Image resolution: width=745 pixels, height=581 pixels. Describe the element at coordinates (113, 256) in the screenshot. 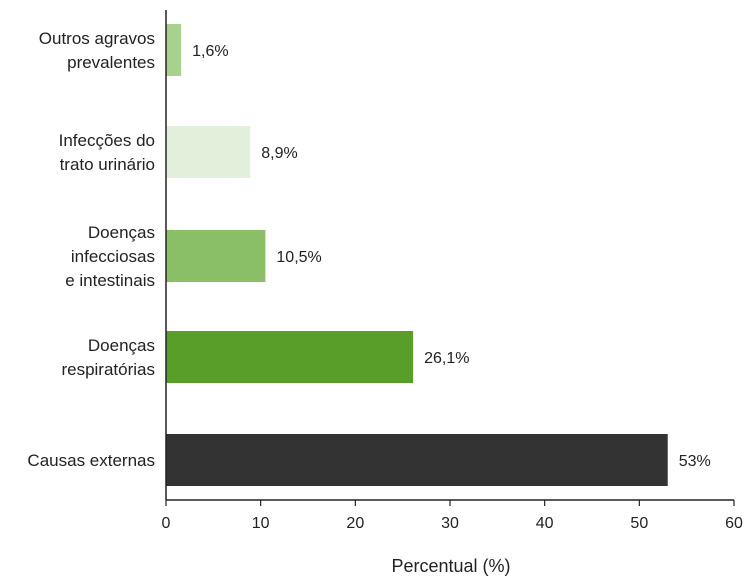

I see `category-label: infecciosas` at that location.